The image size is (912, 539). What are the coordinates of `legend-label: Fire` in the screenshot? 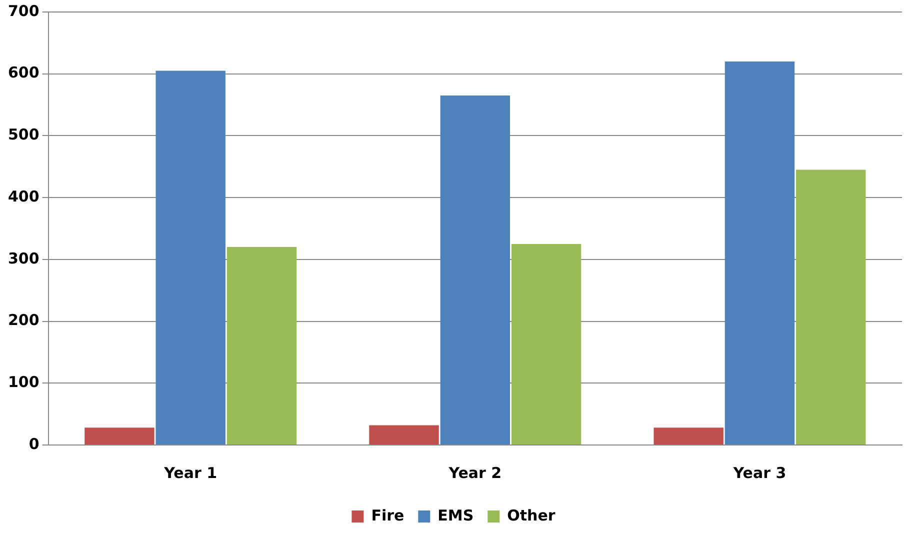 It's located at (387, 515).